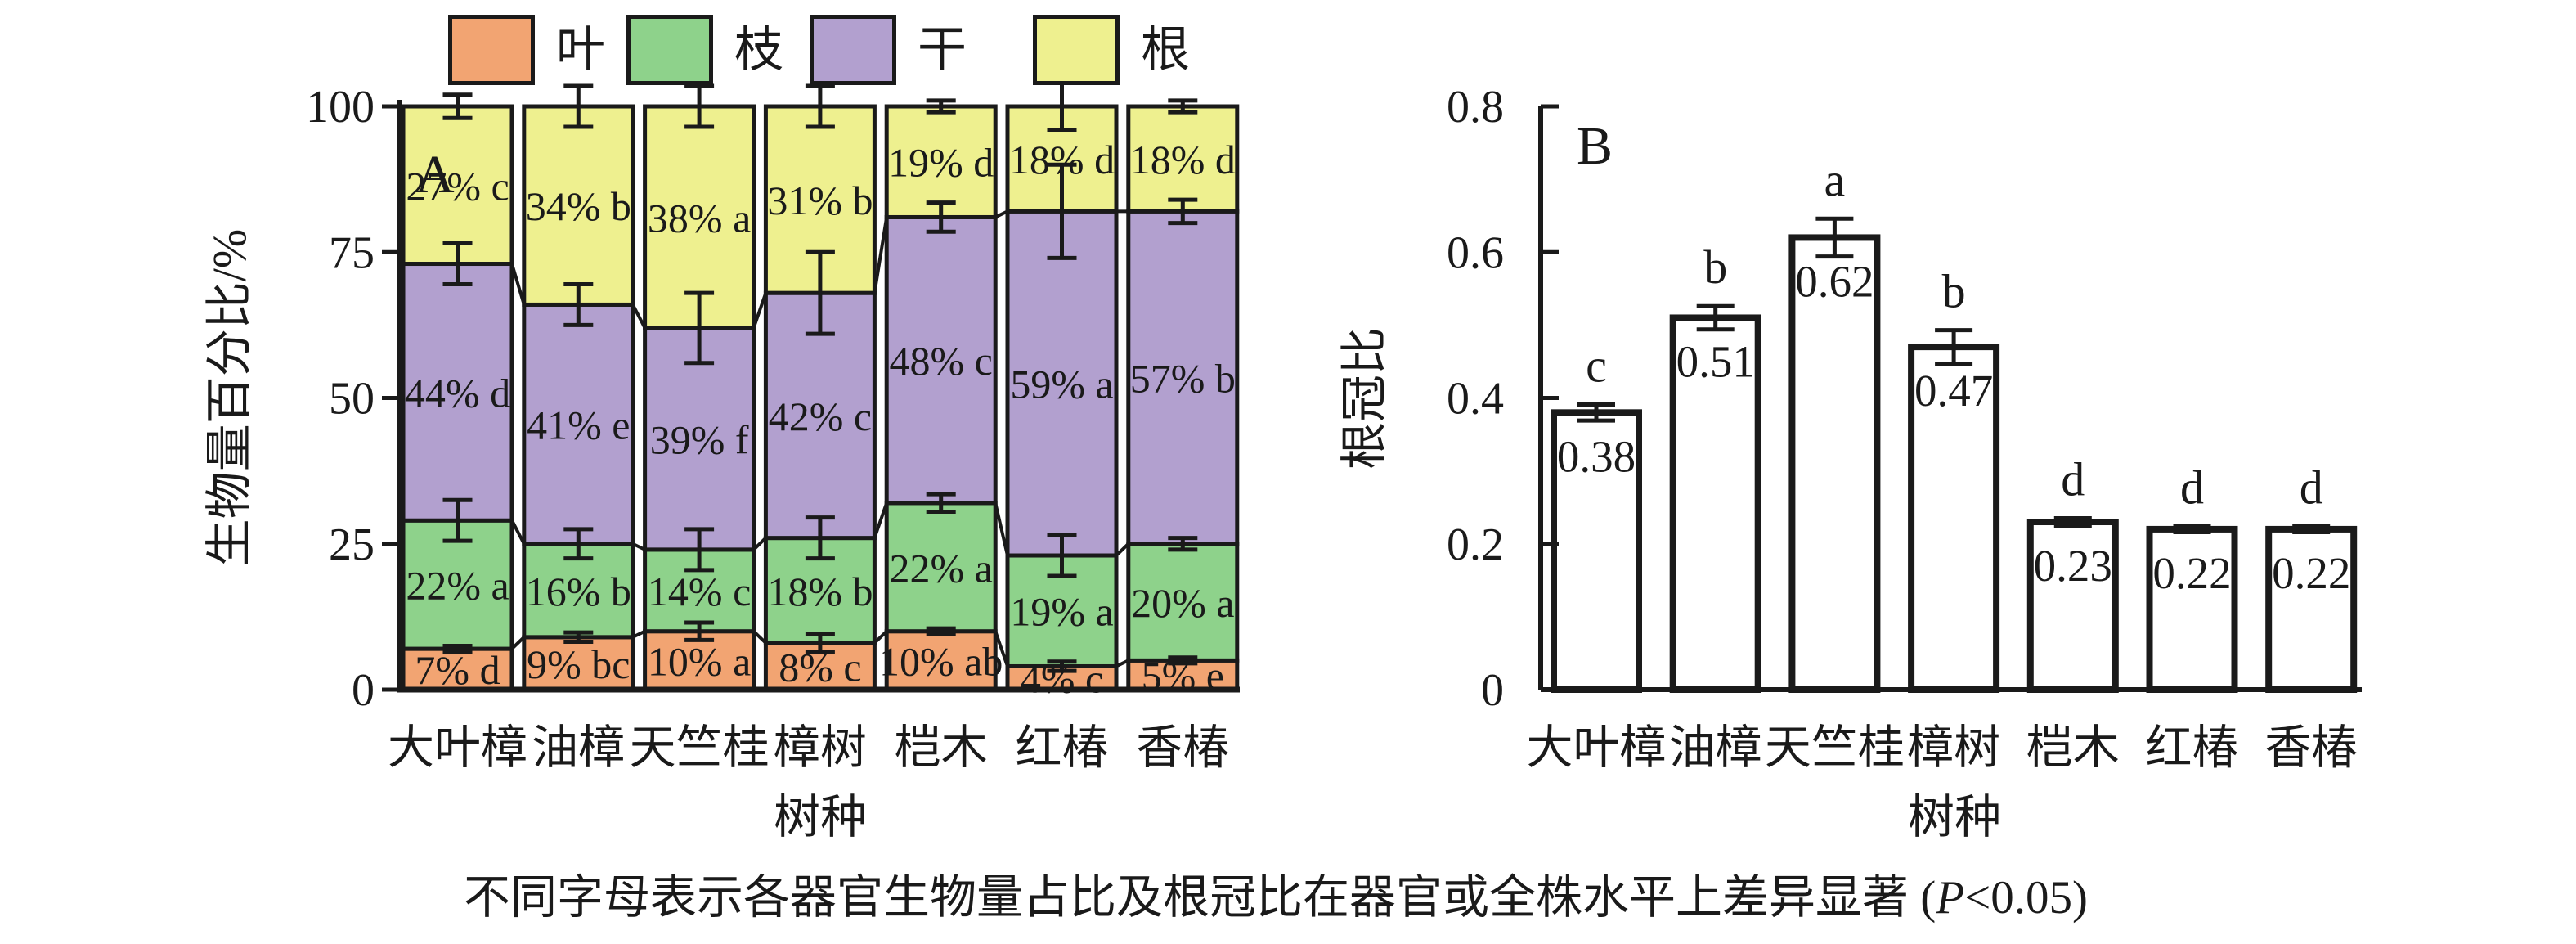 This screenshot has height=944, width=2576. What do you see at coordinates (1835, 179) in the screenshot?
I see `significance-letter: a` at bounding box center [1835, 179].